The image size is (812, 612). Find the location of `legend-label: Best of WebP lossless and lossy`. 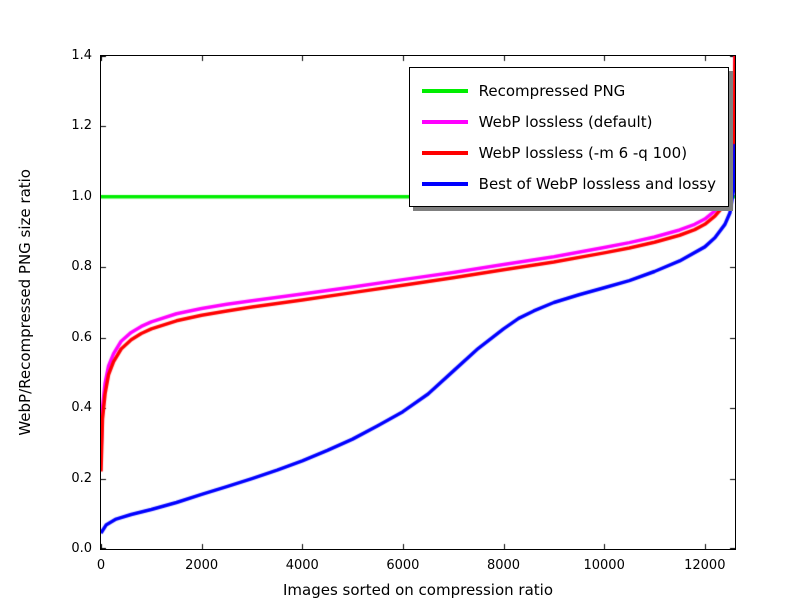

legend-label: Best of WebP lossless and lossy is located at coordinates (597, 183).